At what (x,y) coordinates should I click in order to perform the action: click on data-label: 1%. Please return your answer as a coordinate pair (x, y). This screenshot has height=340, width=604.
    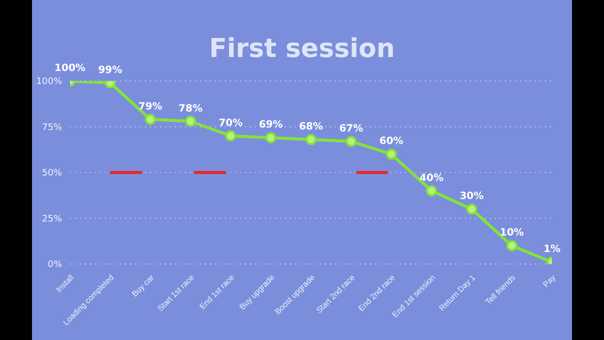
    Looking at the image, I should click on (552, 250).